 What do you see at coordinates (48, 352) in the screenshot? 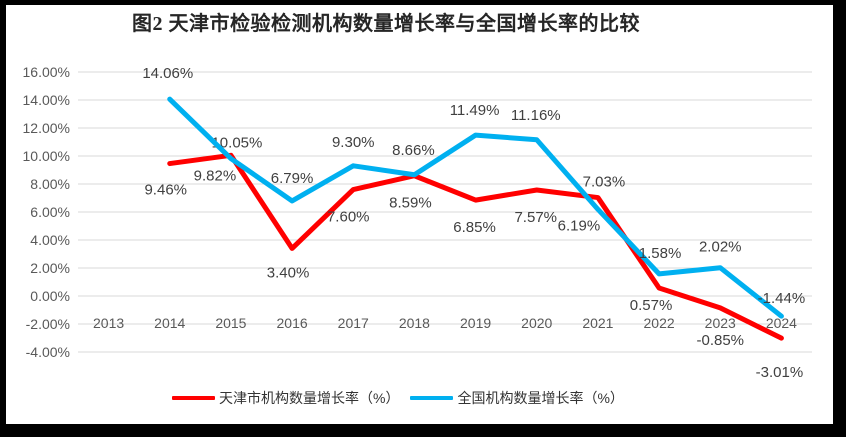
I see `y-axis-tick-label: -4.00%` at bounding box center [48, 352].